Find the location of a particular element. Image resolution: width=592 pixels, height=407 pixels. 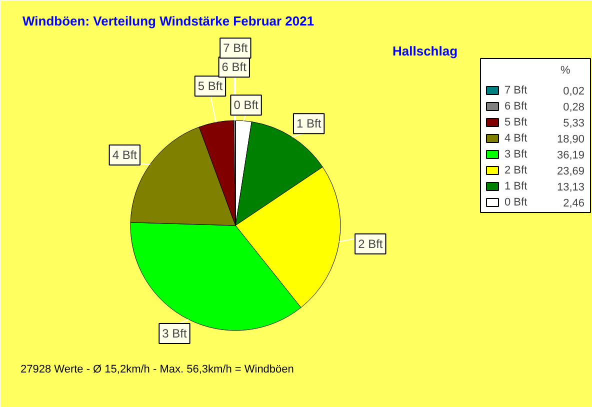

text: 27928 Werte - Ø 15,2km/h - Max. 56,3km/h = Windböen is located at coordinates (157, 370).